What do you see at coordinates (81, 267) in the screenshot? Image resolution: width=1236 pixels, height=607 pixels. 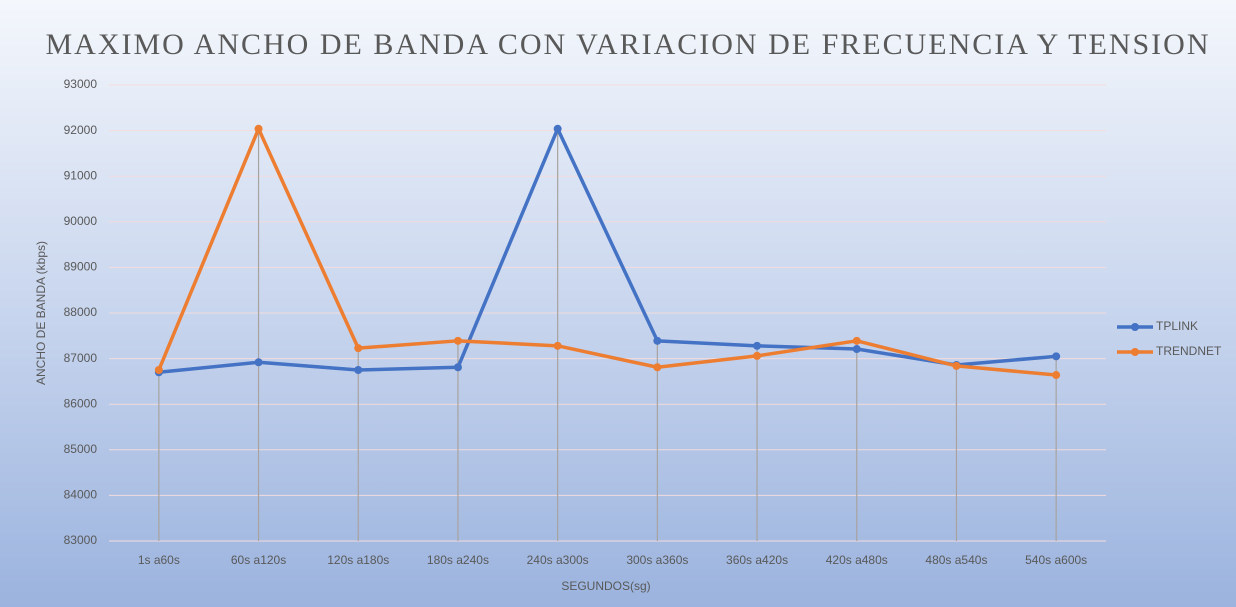 I see `y-tick-label: 89000` at bounding box center [81, 267].